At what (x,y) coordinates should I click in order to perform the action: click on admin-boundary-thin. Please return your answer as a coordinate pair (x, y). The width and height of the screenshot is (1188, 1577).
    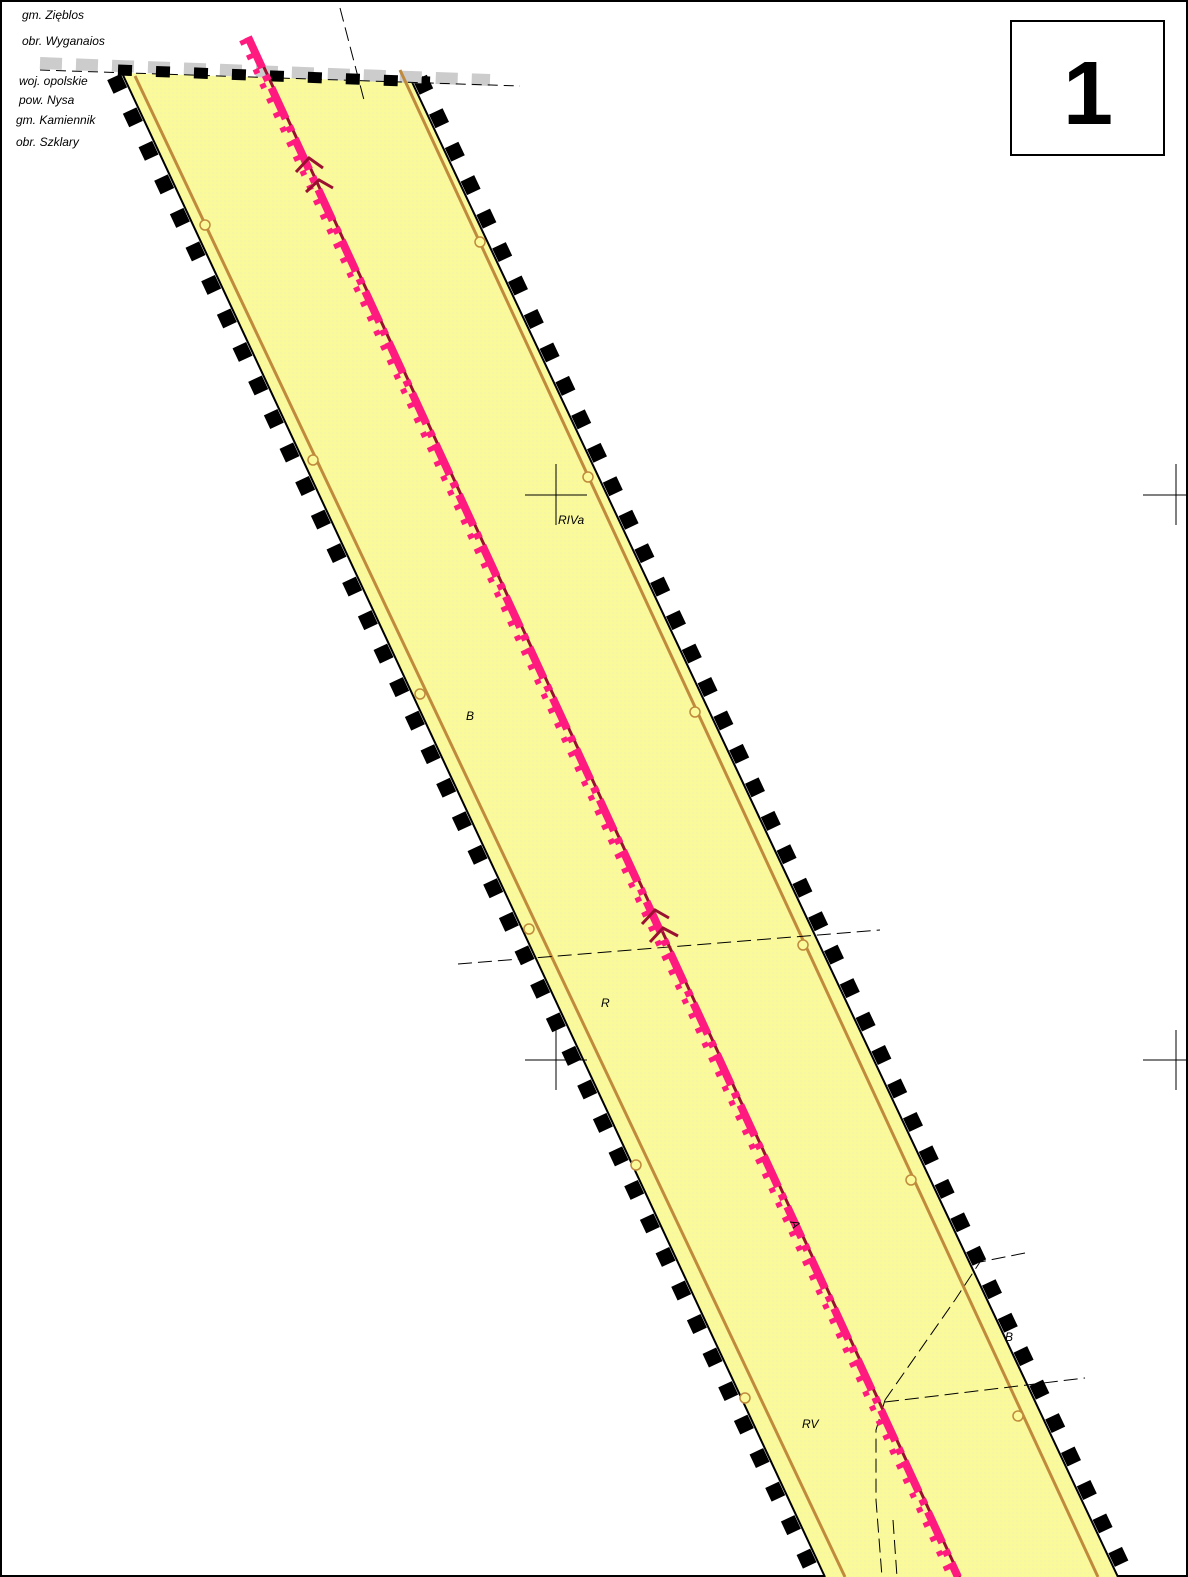
    Looking at the image, I should click on (280, 78).